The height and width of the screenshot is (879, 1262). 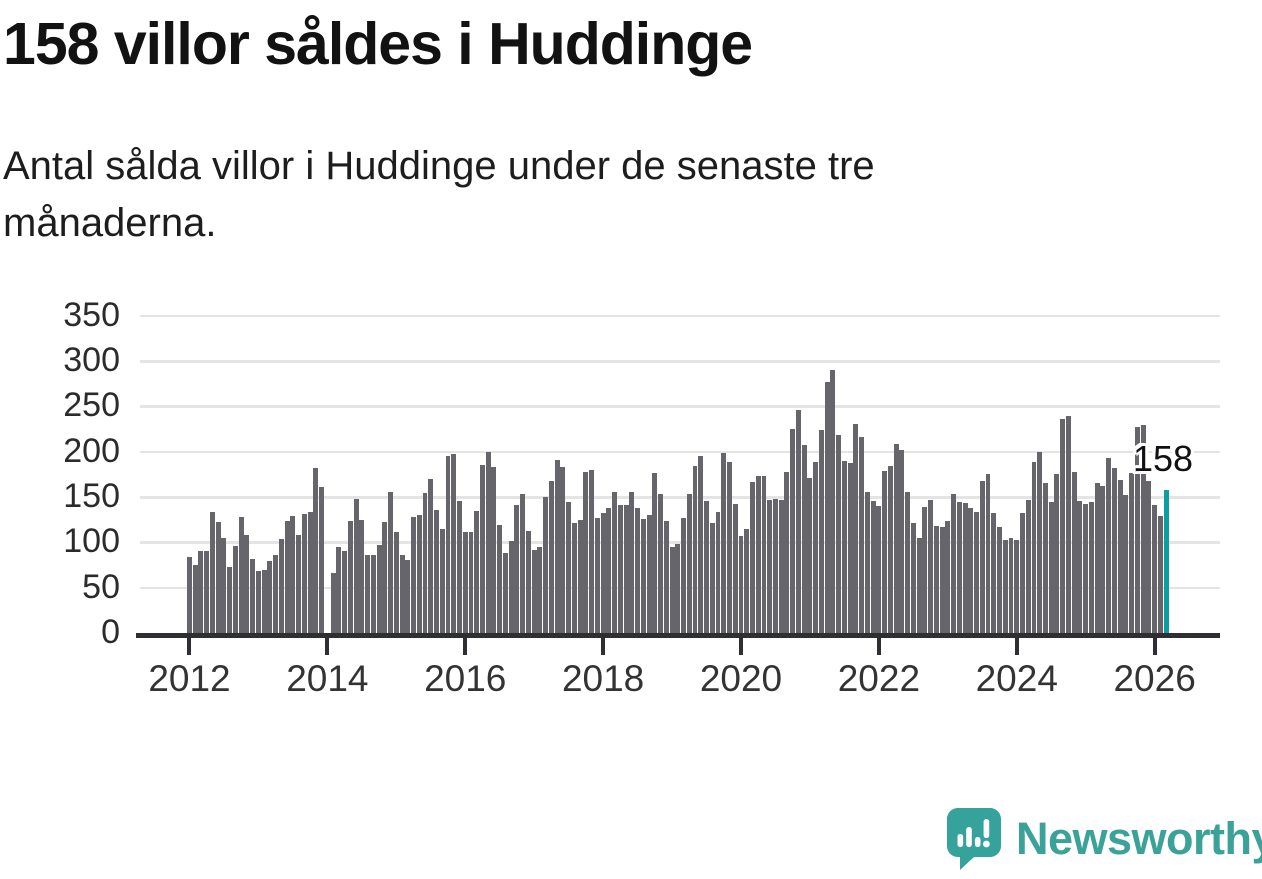 What do you see at coordinates (879, 678) in the screenshot?
I see `x-axis-label: 2022` at bounding box center [879, 678].